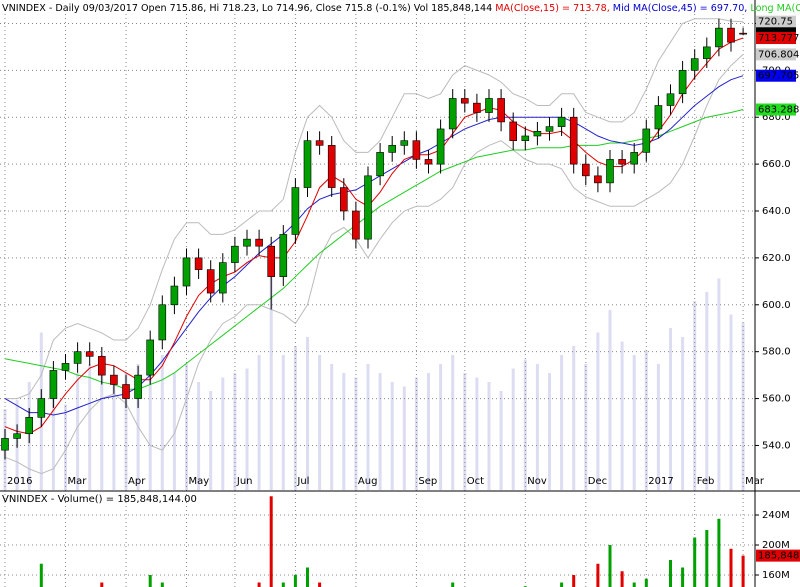 This screenshot has height=587, width=800. Describe the element at coordinates (302, 481) in the screenshot. I see `x-tick-label: Jul` at that location.